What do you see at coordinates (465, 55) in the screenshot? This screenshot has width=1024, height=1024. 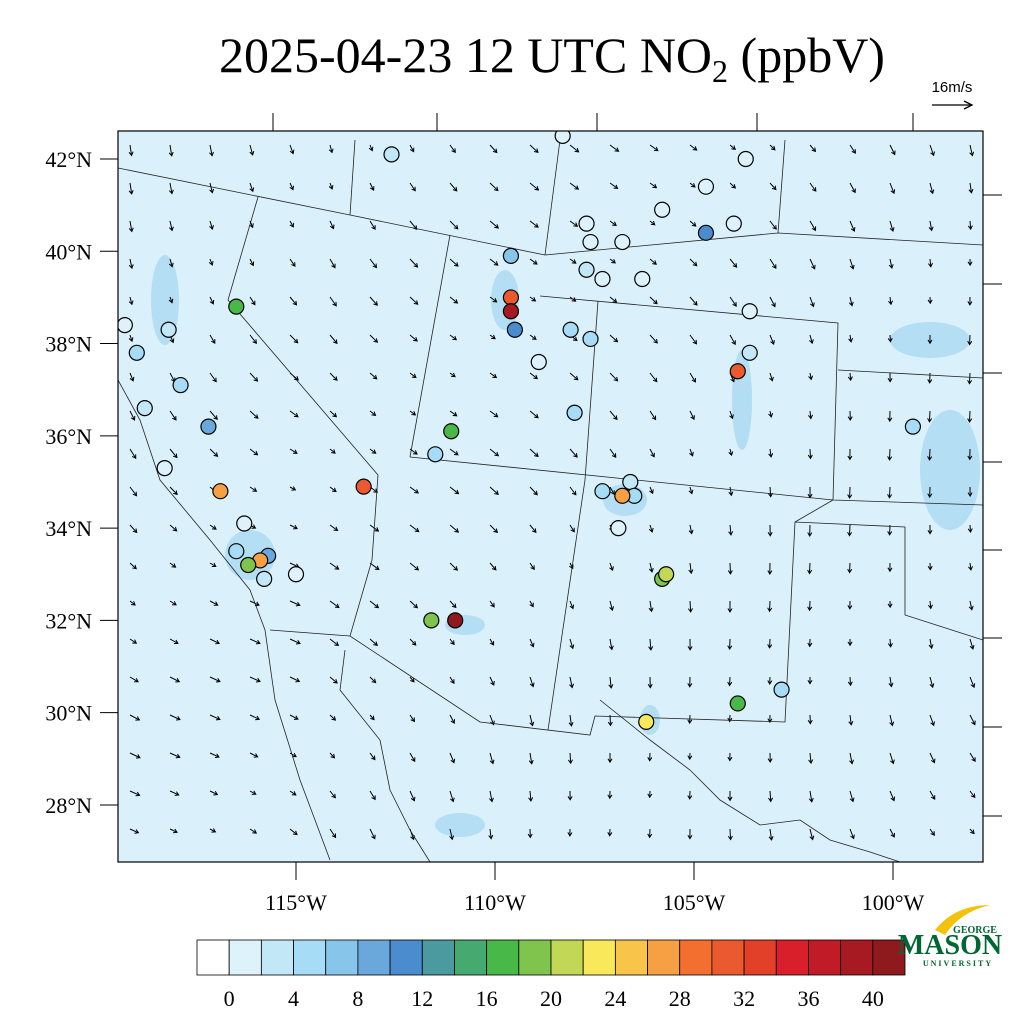 I see `title-main: 2025-04-23 12 UTC NO` at bounding box center [465, 55].